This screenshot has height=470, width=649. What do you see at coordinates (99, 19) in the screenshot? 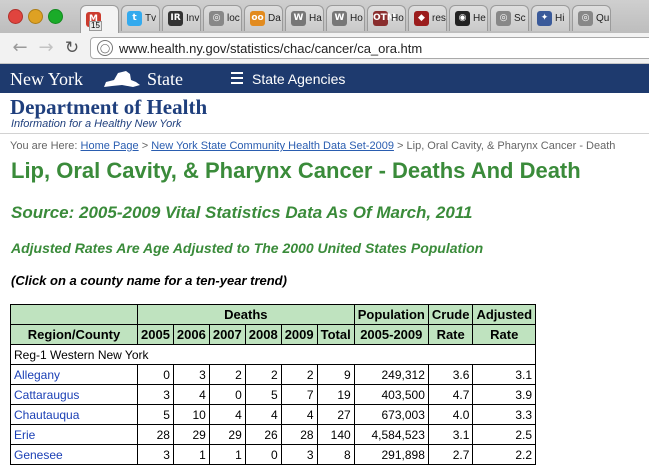
I see `browser-tab: M 15` at bounding box center [99, 19].